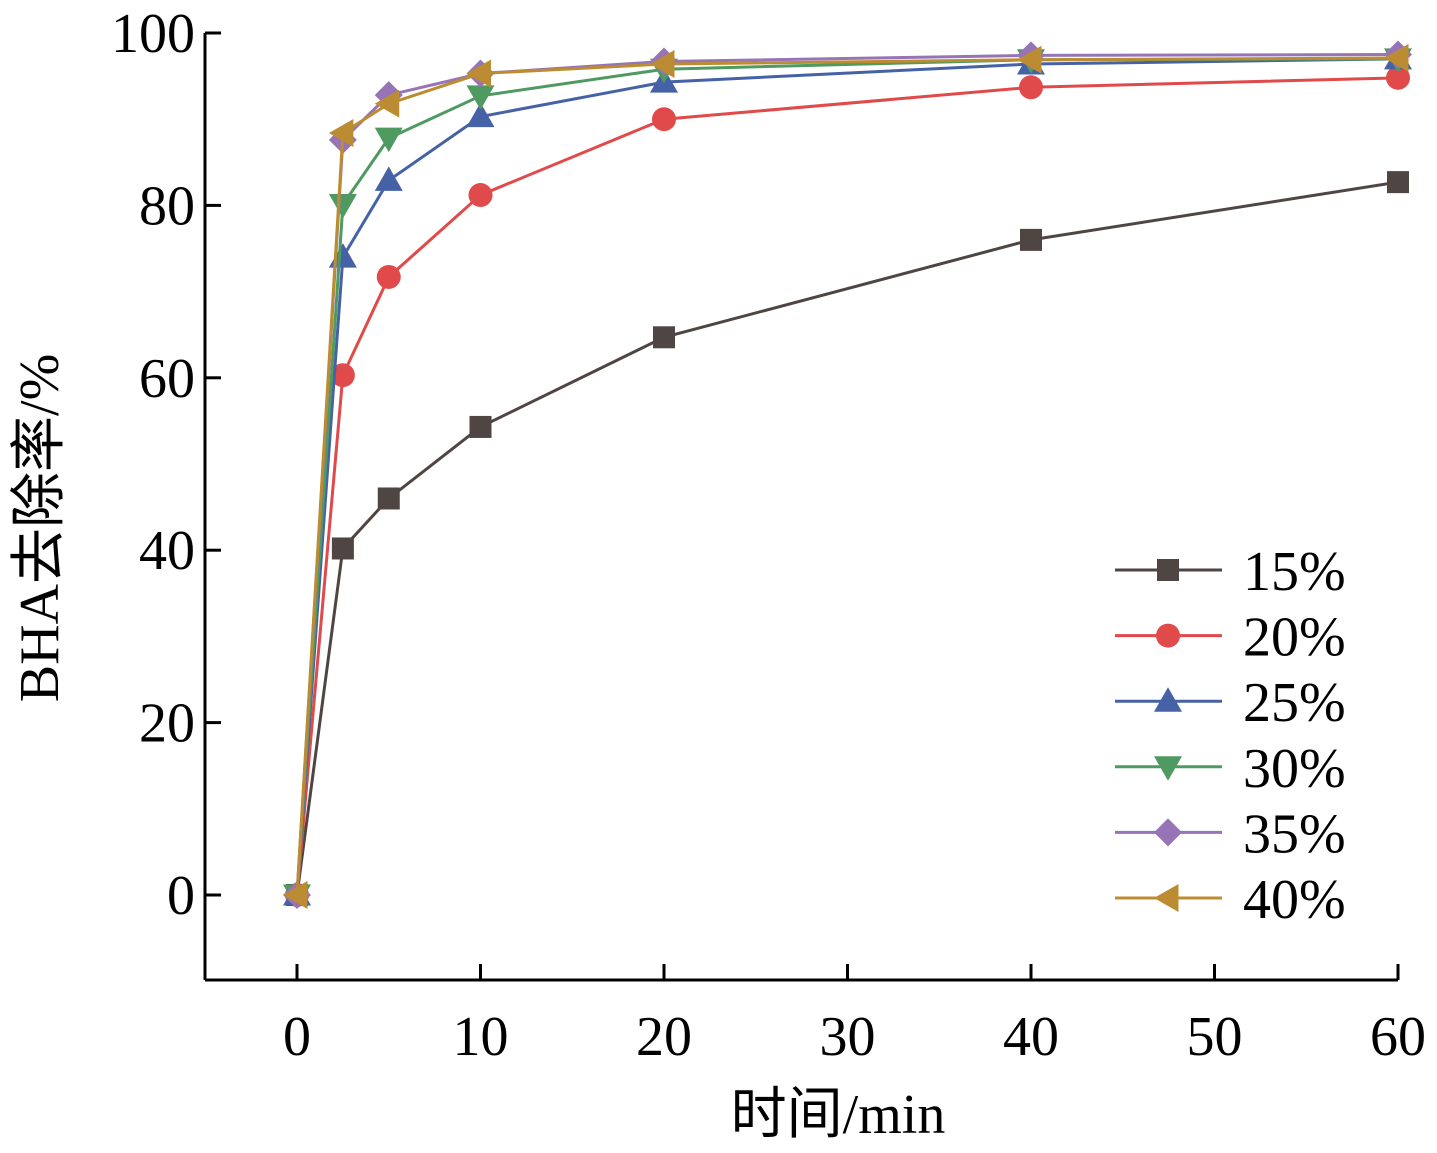  I want to click on x-tick-label: 0, so click(297, 1037).